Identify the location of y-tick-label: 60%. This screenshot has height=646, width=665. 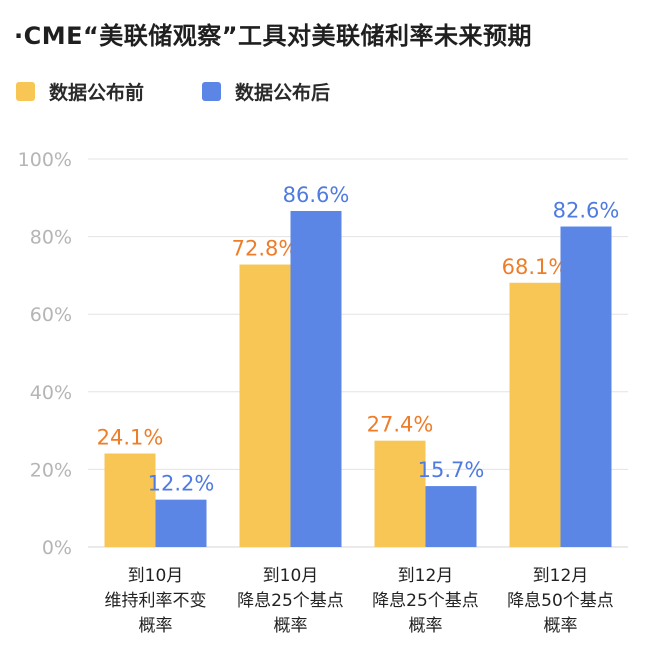
(51, 315).